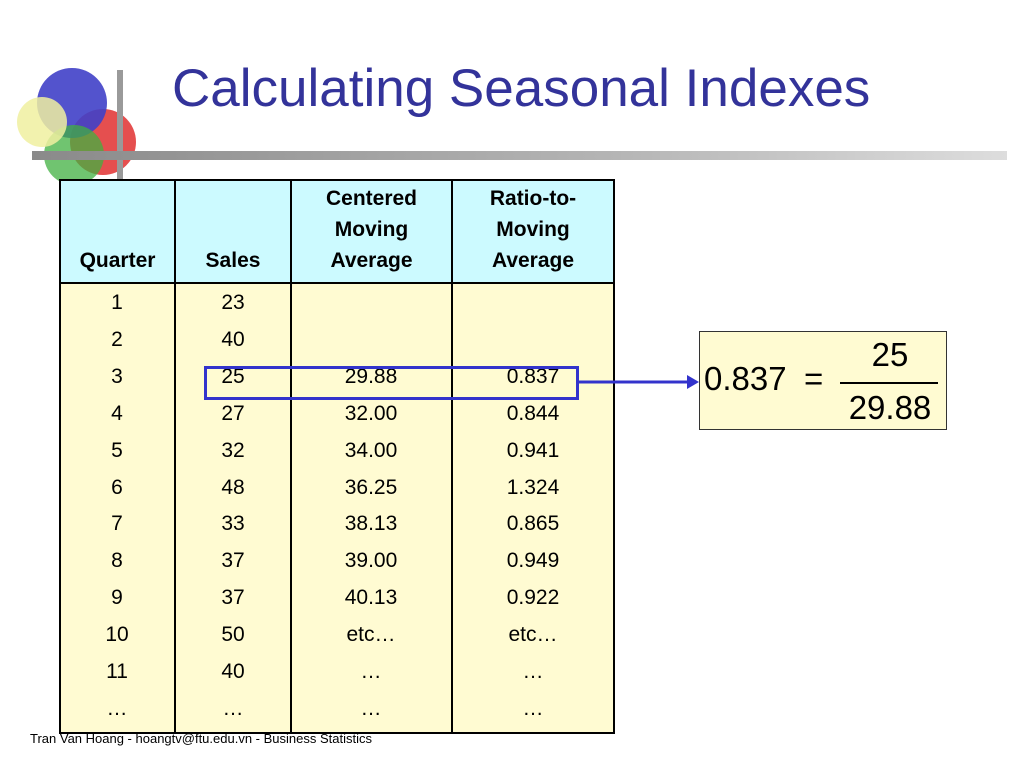  I want to click on formula-result: 0.837, so click(745, 378).